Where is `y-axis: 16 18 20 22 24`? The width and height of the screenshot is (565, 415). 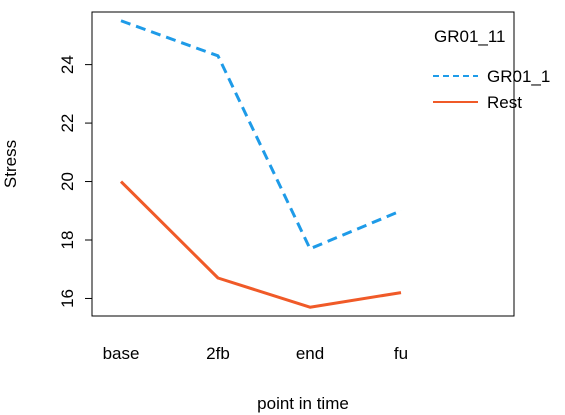 y-axis: 16 18 20 22 24 is located at coordinates (75, 181).